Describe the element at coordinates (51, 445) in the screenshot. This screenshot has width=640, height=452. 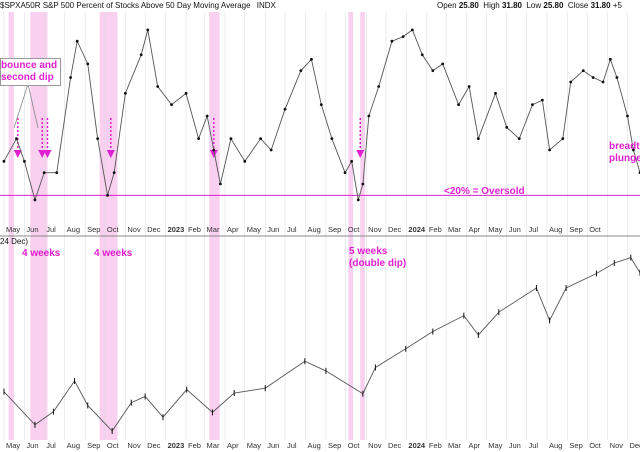
I see `axis-bottom-label-2: Jul` at that location.